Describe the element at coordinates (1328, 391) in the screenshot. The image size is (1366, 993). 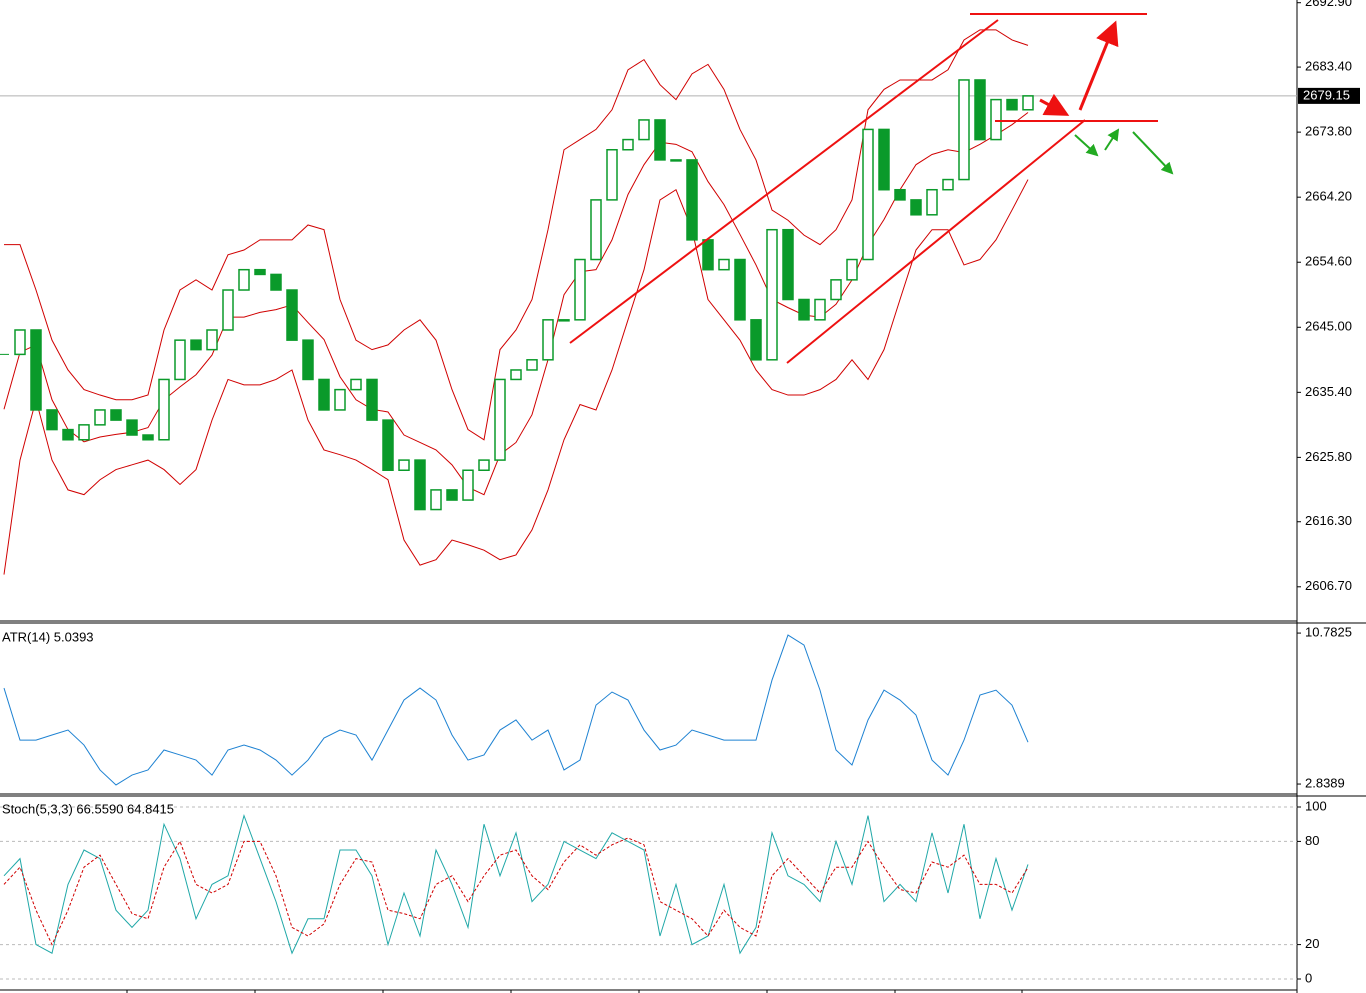
I see `y-tick-label: 2635.40` at that location.